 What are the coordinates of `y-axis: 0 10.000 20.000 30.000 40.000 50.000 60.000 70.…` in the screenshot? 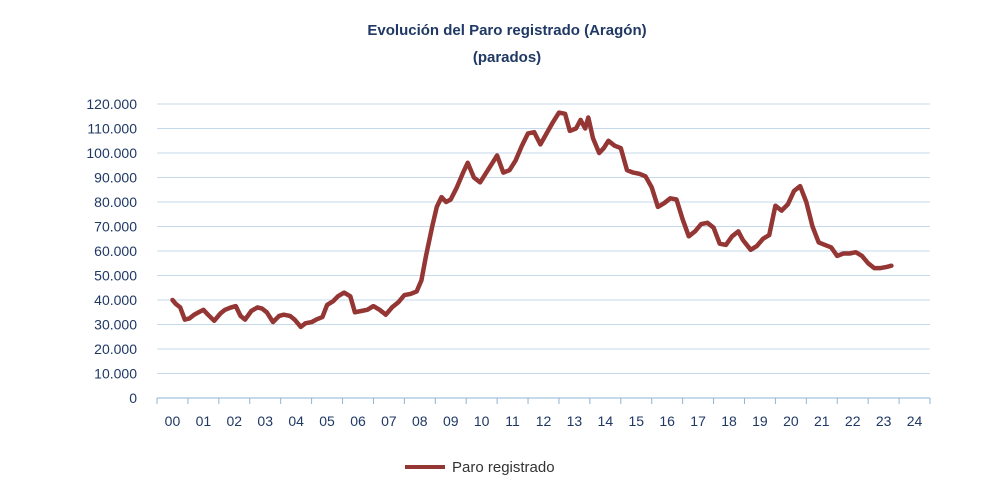 It's located at (111, 251).